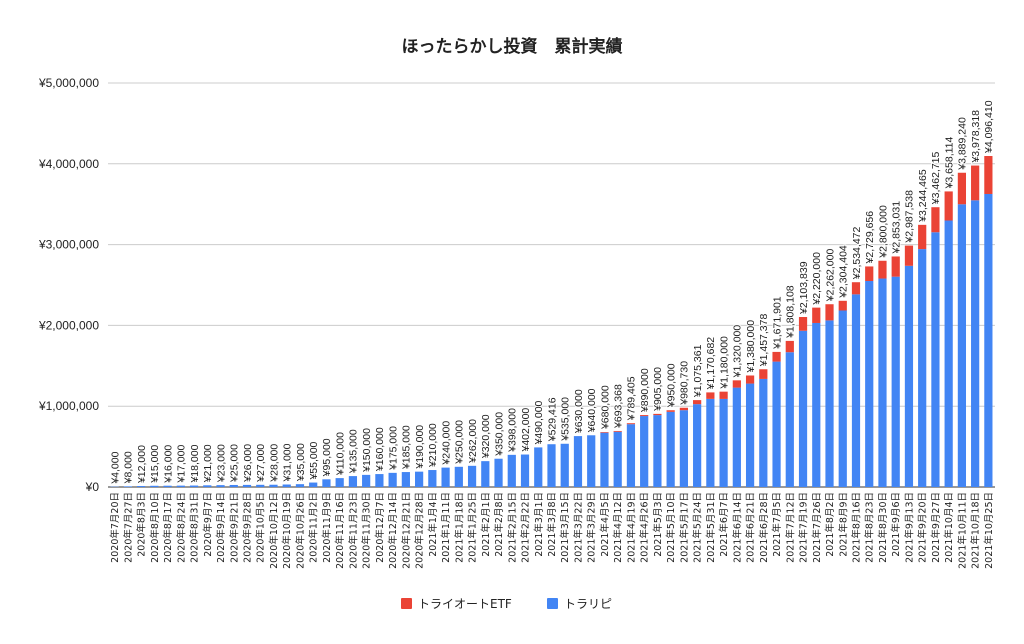  Describe the element at coordinates (274, 530) in the screenshot. I see `x-tick-label: 2020年10月12日` at that location.